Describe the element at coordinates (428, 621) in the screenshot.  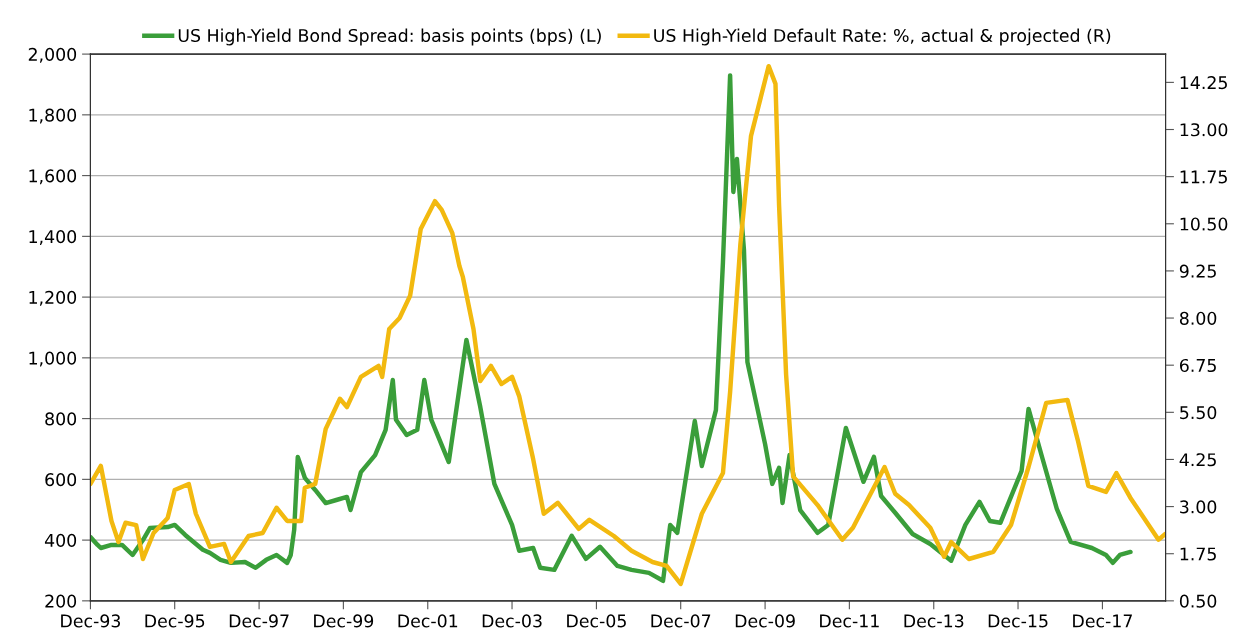
I see `x-tick-label: Dec-01` at that location.